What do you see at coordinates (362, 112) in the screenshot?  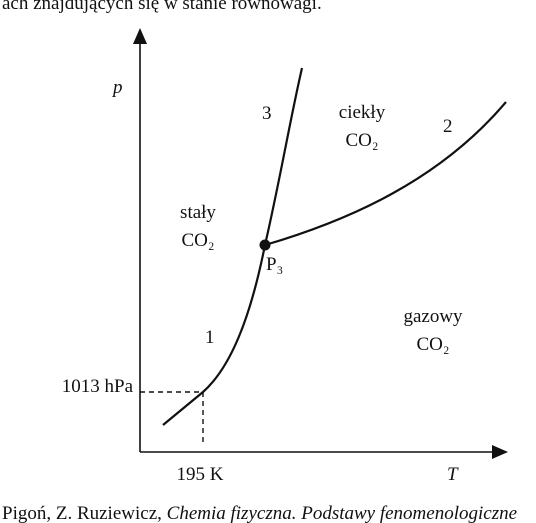 I see `region-name: ciekły` at bounding box center [362, 112].